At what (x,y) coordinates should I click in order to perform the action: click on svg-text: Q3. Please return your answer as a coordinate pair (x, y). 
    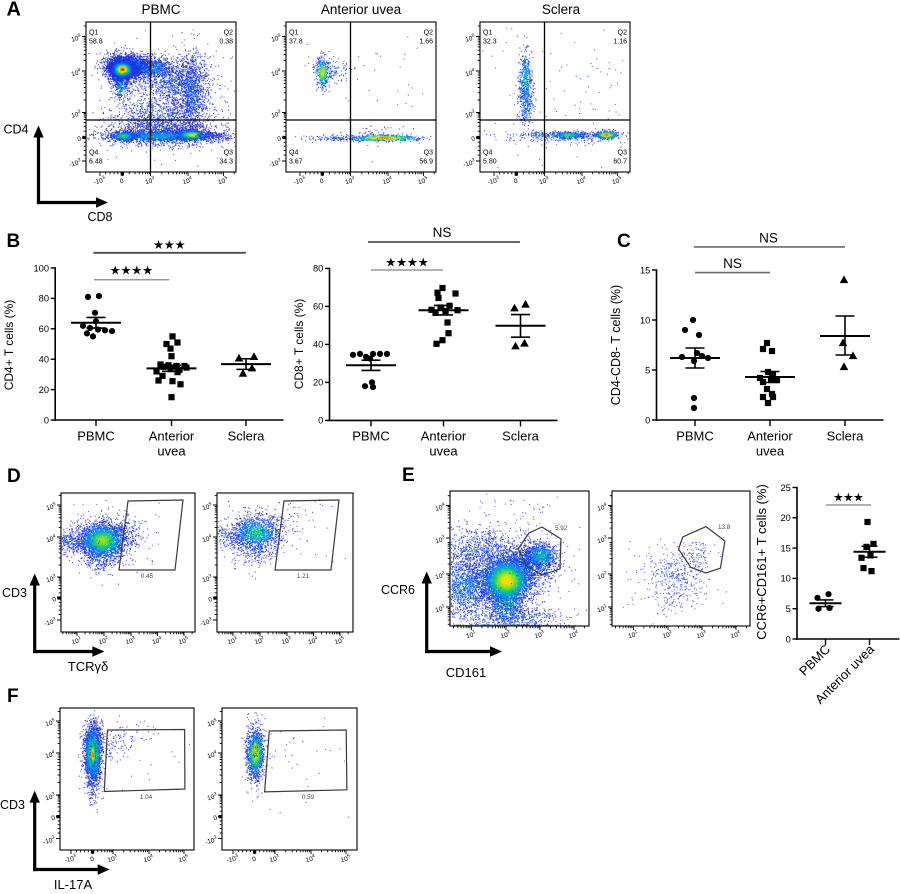
    Looking at the image, I should click on (622, 153).